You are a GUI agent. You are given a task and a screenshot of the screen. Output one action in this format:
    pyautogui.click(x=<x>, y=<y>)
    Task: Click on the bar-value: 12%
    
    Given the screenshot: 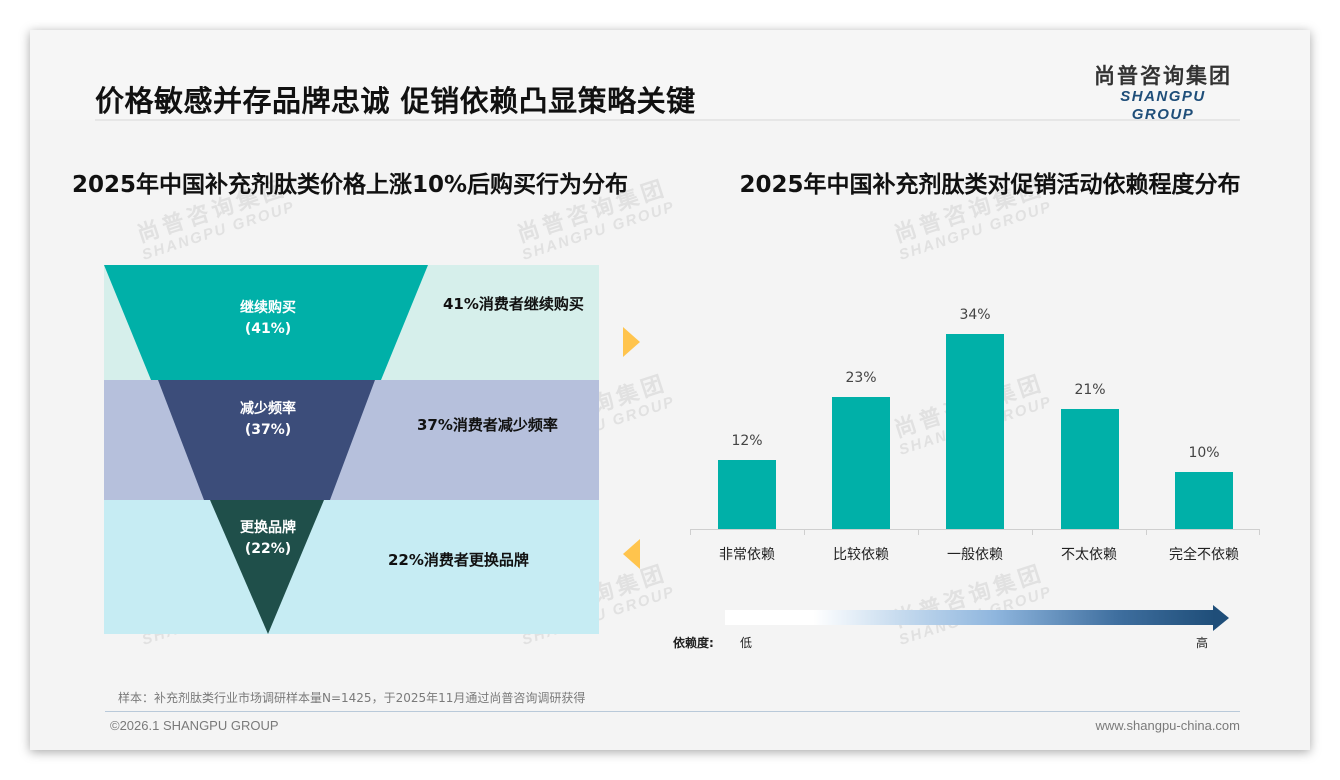 What is the action you would take?
    pyautogui.click(x=747, y=441)
    